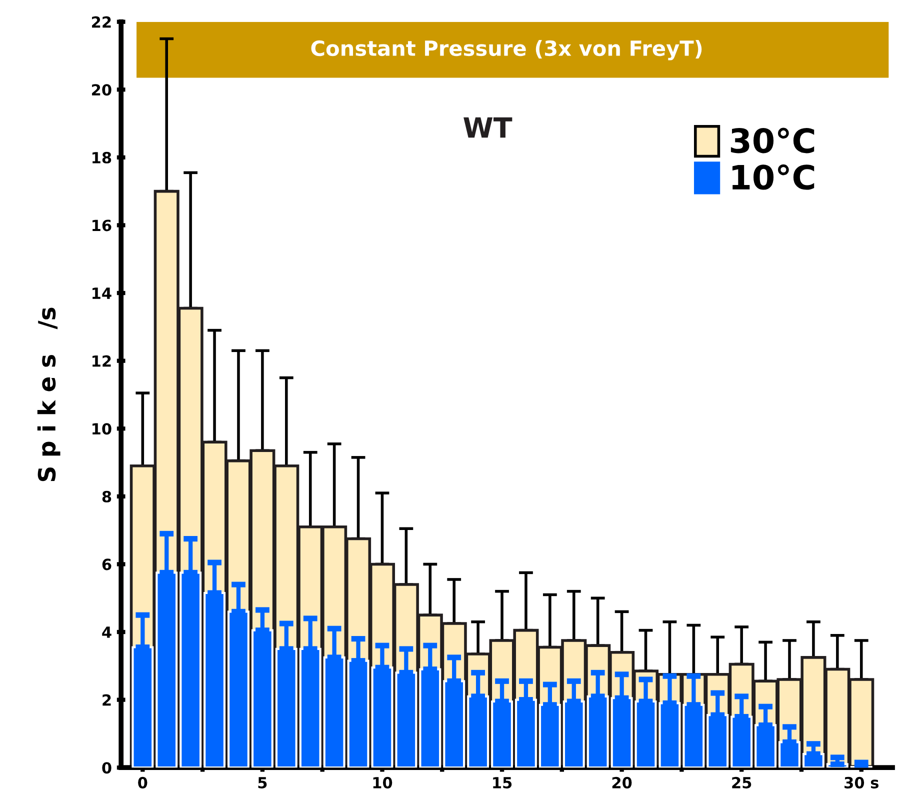  I want to click on y-tick-label: 22, so click(101, 22).